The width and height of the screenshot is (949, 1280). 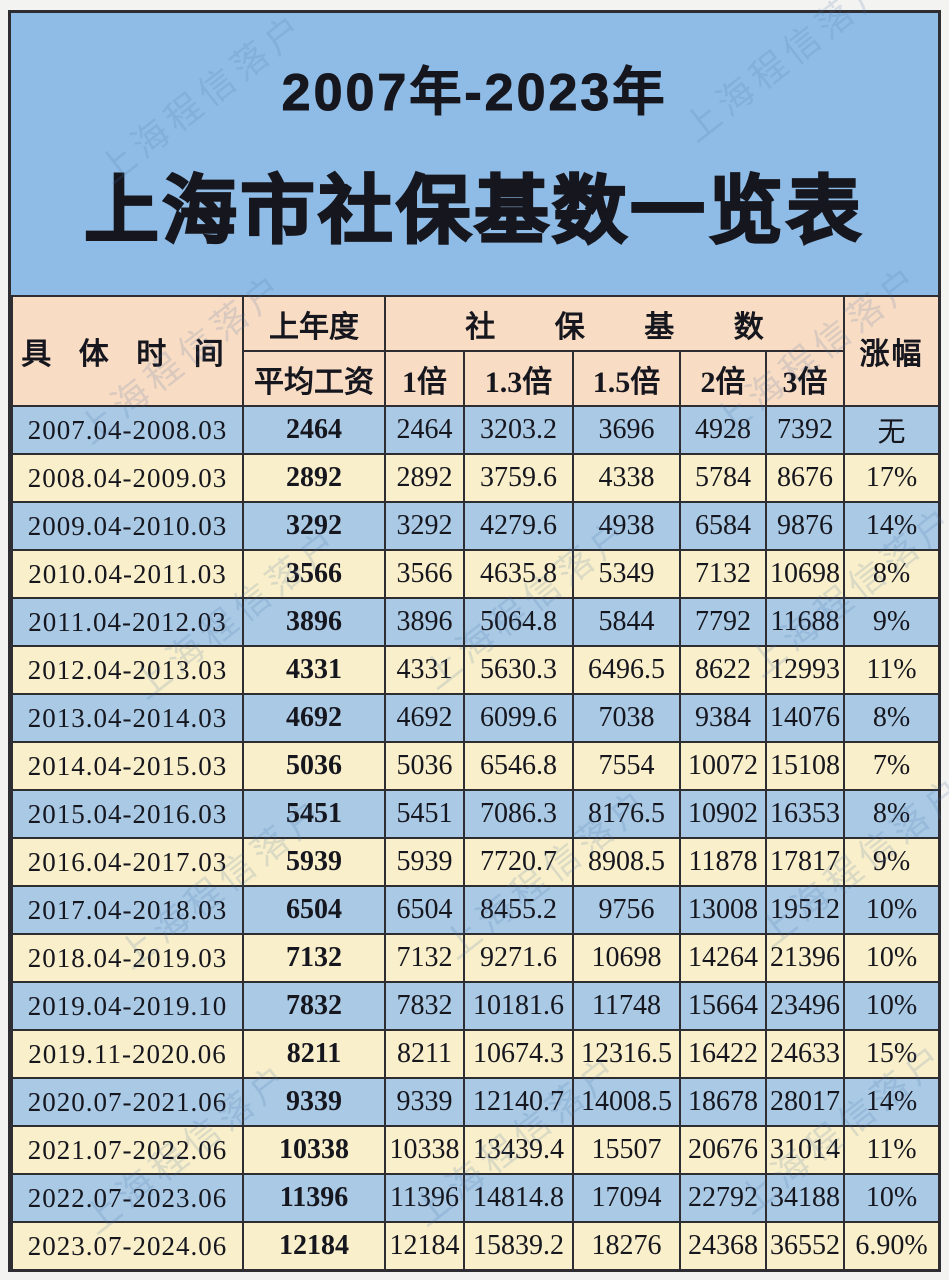 I want to click on cell-base-1x: 4331, so click(x=424, y=670).